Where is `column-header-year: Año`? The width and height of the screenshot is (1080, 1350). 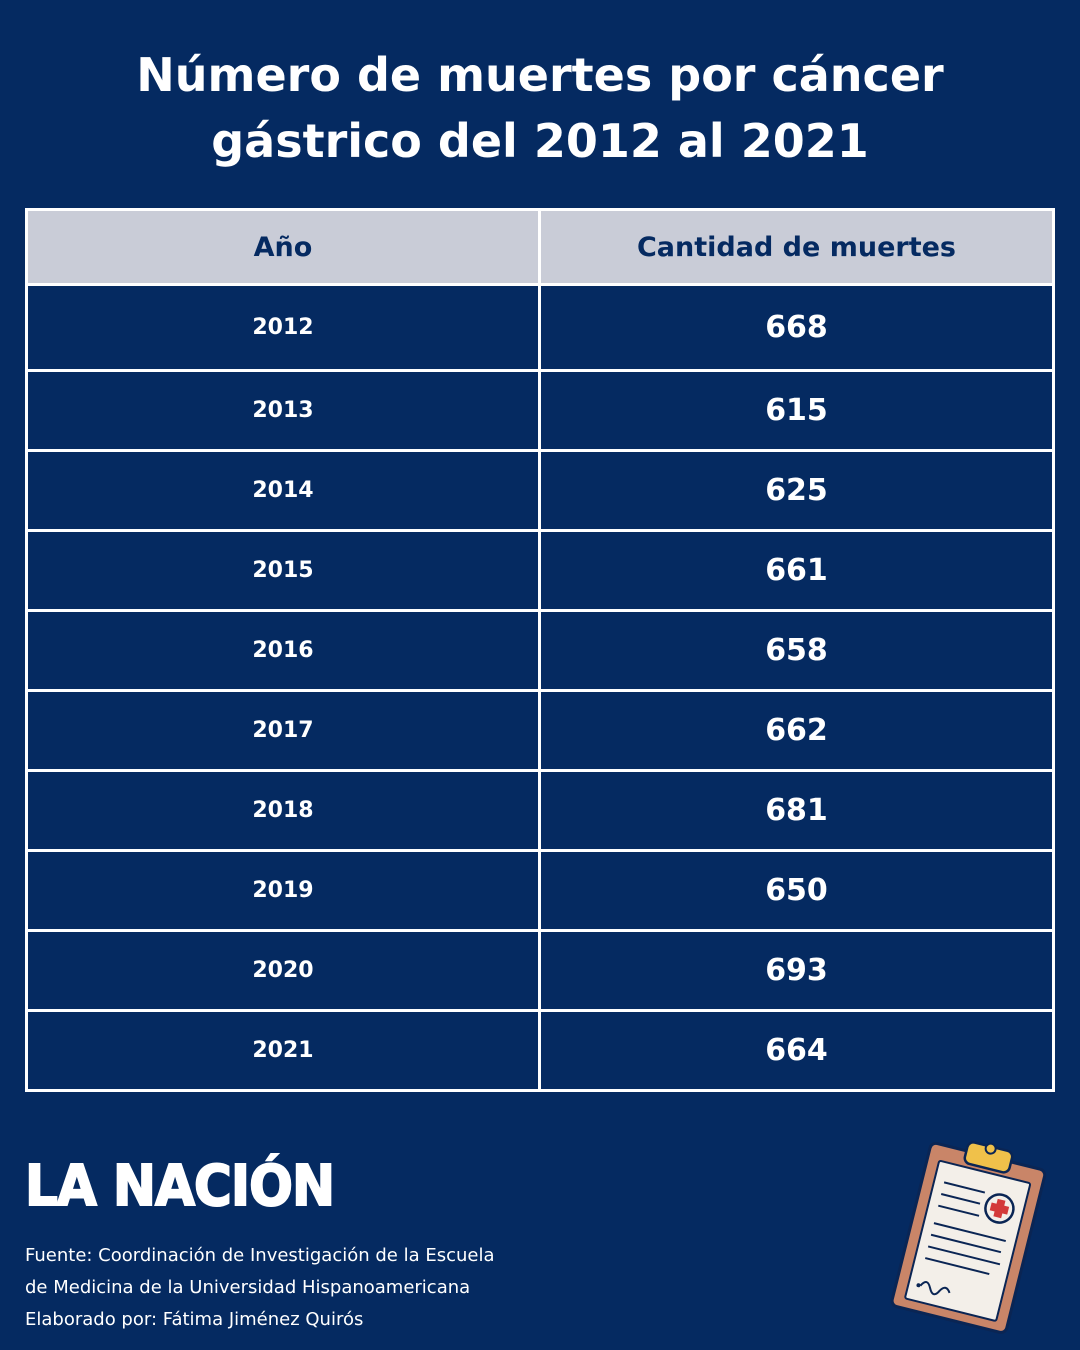 column-header-year: Año is located at coordinates (283, 247).